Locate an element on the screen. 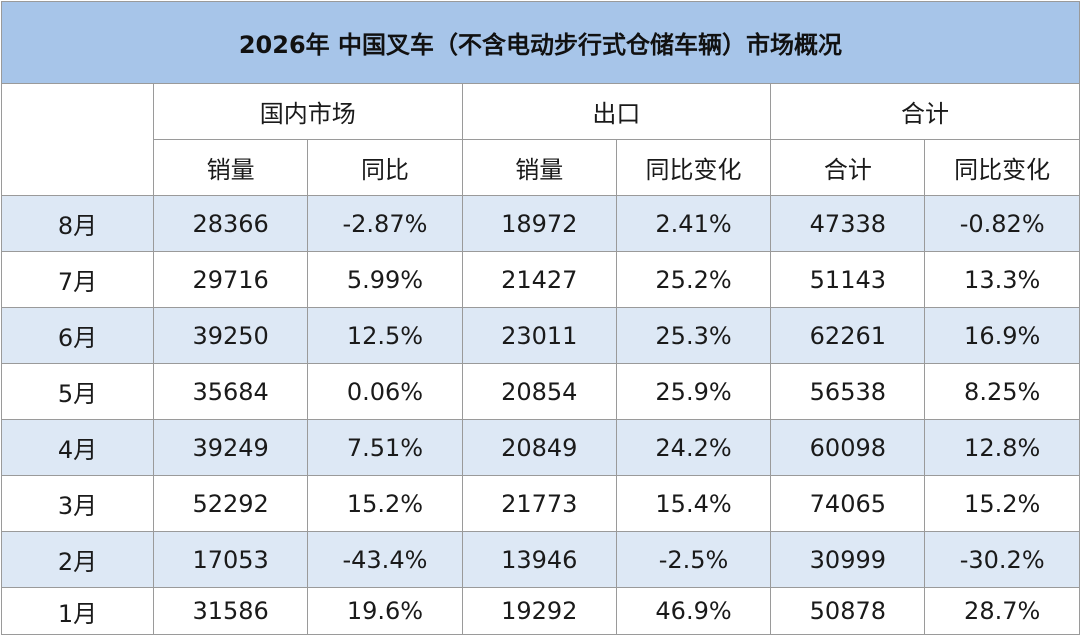  month-cell: 6月 is located at coordinates (77, 335).